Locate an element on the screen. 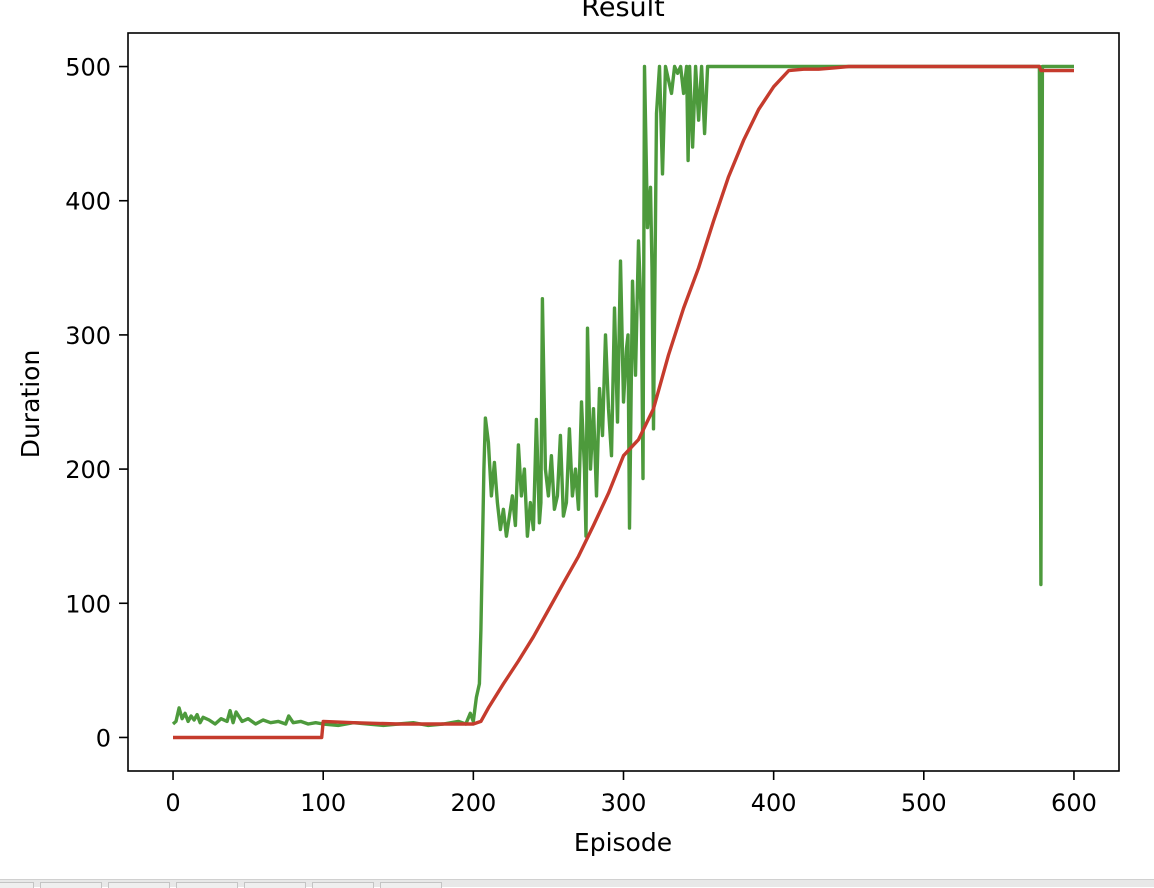  y-tick-label: 0 is located at coordinates (103, 738).